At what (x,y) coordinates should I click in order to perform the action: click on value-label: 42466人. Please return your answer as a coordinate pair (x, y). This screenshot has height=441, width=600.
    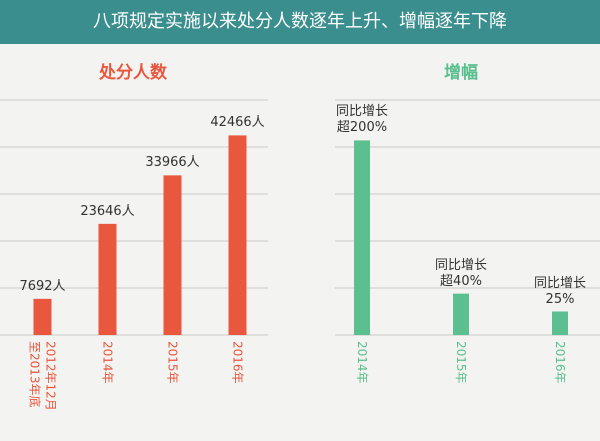
    Looking at the image, I should click on (237, 123).